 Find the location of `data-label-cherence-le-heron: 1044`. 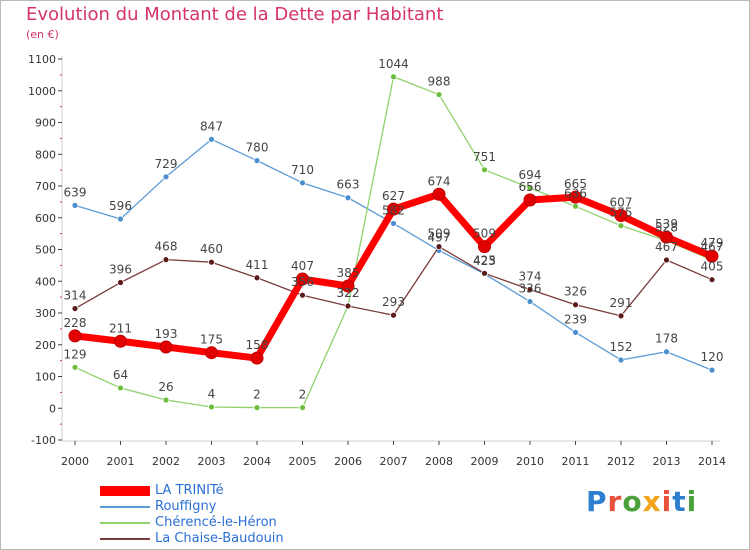

data-label-cherence-le-heron: 1044 is located at coordinates (393, 64).